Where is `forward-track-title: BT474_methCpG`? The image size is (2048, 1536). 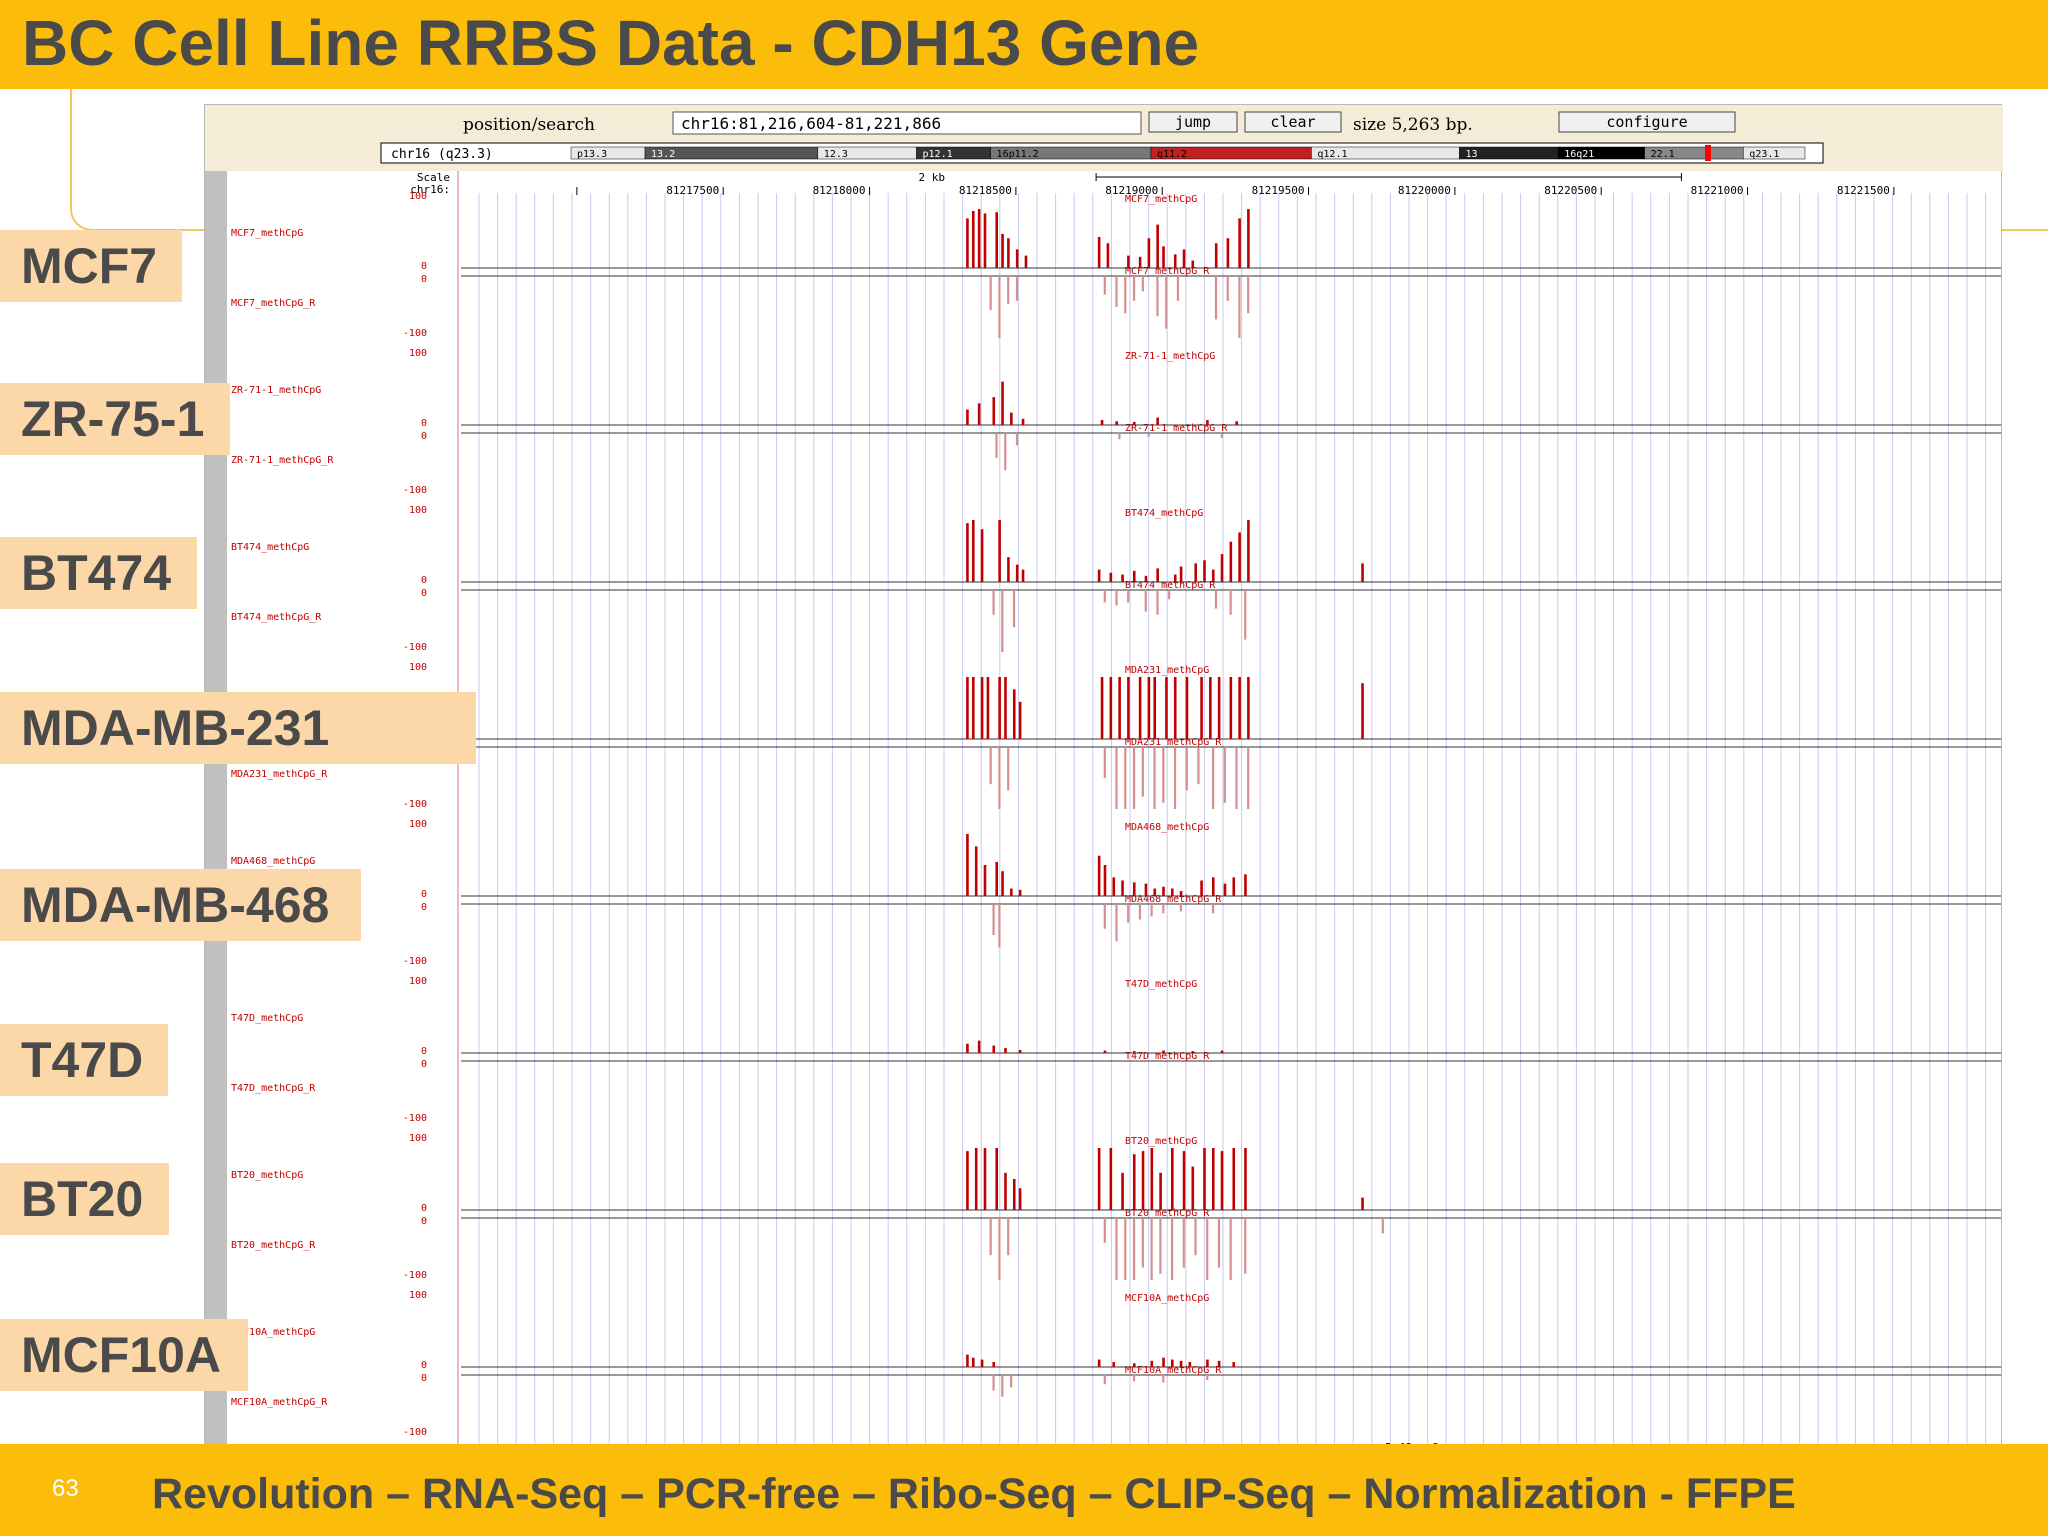
forward-track-title: BT474_methCpG is located at coordinates (1164, 513).